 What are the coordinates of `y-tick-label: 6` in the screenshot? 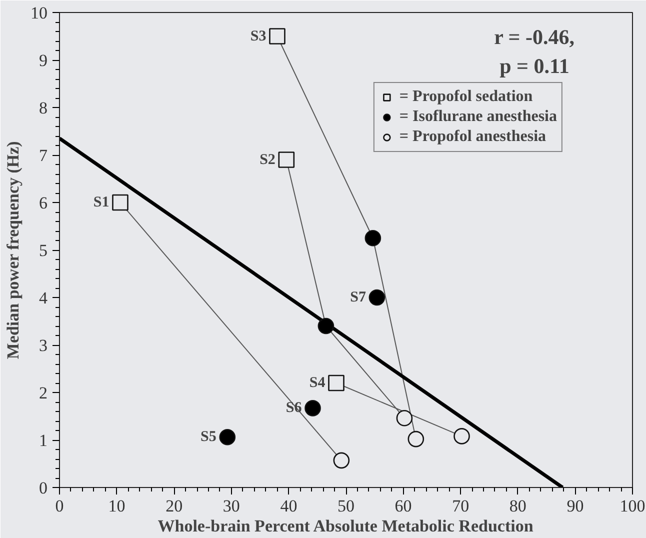 It's located at (43, 203).